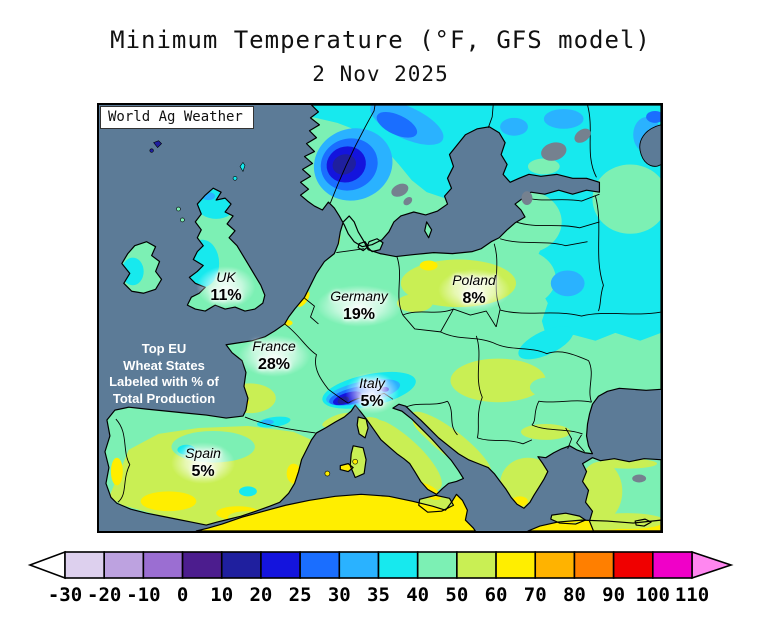 This screenshot has height=624, width=761. Describe the element at coordinates (535, 595) in the screenshot. I see `colorbar-tick-label: 70` at that location.